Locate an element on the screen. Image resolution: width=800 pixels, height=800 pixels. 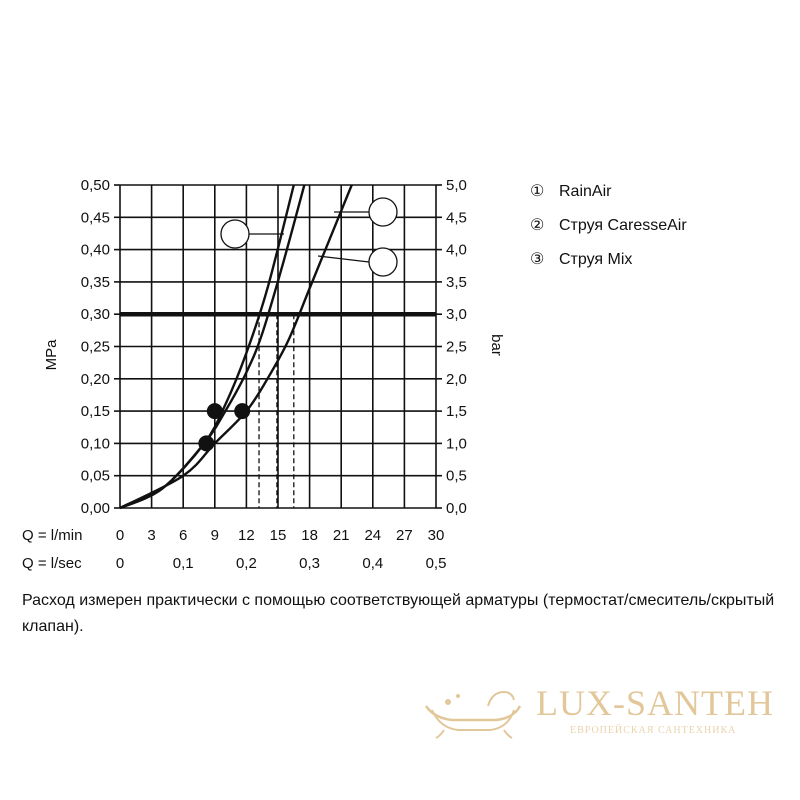
y-tick-label-right: 0,0 is located at coordinates (456, 508).